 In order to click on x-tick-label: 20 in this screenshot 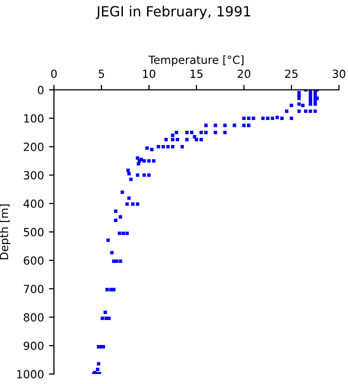, I will do `click(244, 74)`.